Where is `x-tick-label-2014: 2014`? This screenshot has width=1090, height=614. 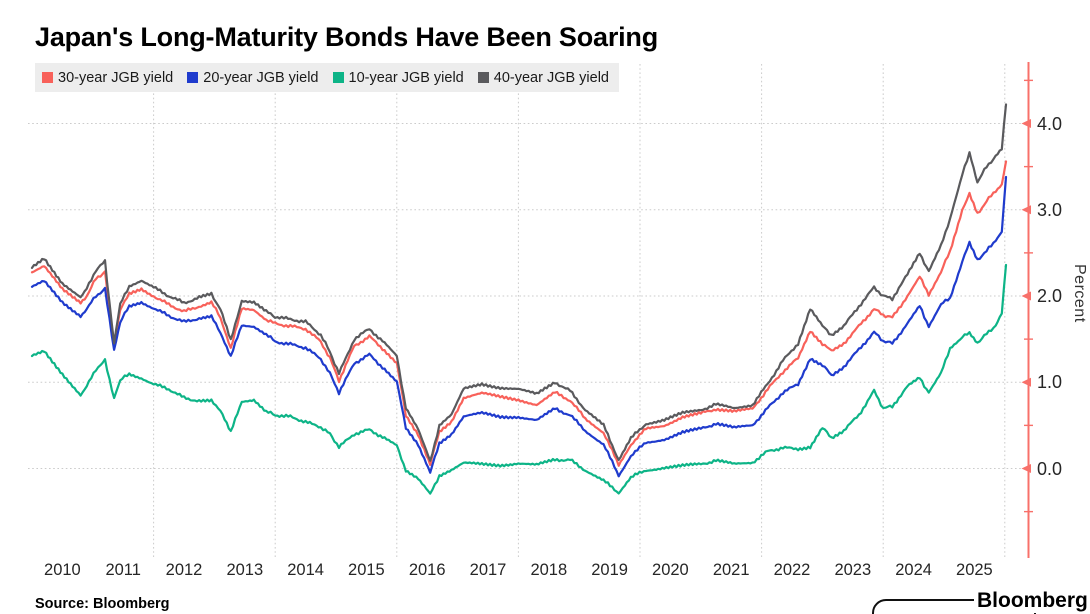
x-tick-label-2014: 2014 is located at coordinates (305, 570).